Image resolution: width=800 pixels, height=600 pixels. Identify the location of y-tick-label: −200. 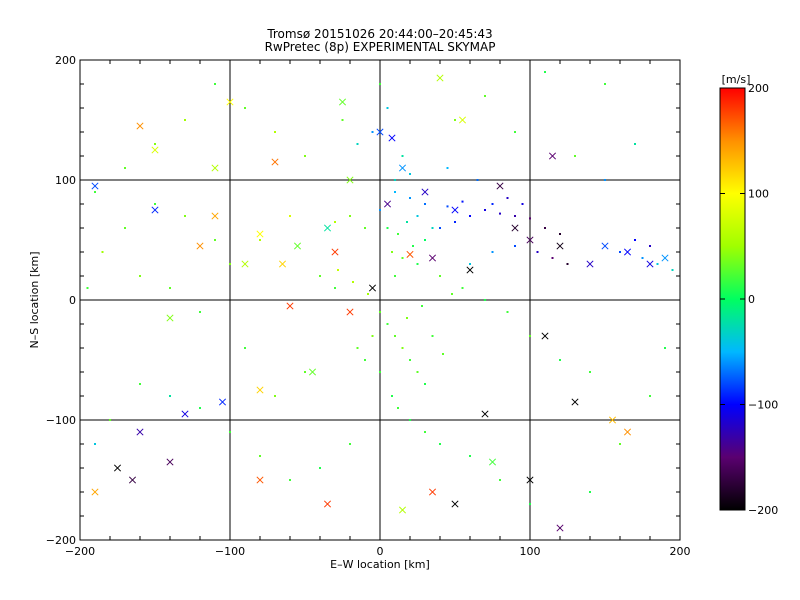
(61, 540).